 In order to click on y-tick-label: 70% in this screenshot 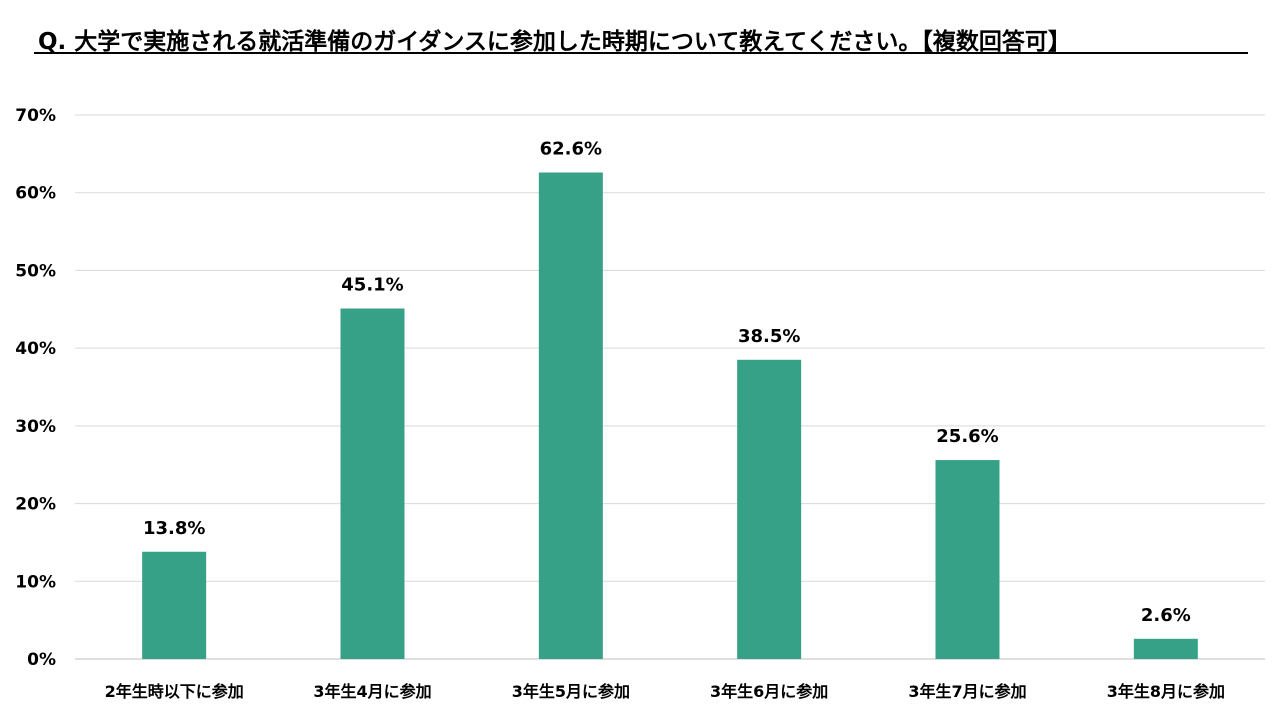, I will do `click(35, 116)`.